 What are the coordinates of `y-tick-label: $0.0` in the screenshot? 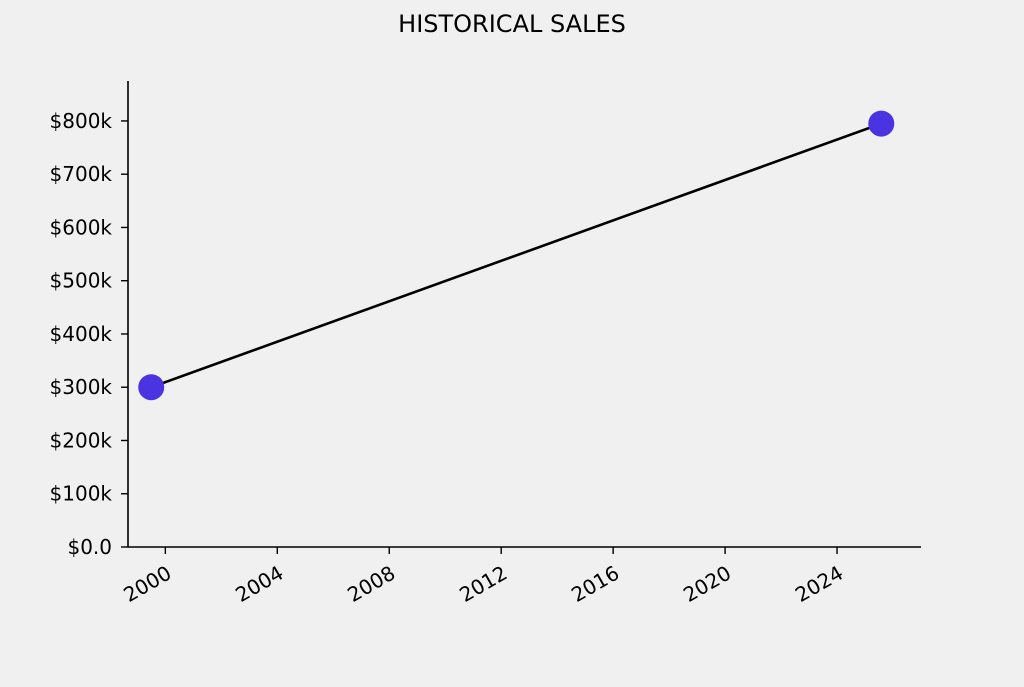 It's located at (89, 547).